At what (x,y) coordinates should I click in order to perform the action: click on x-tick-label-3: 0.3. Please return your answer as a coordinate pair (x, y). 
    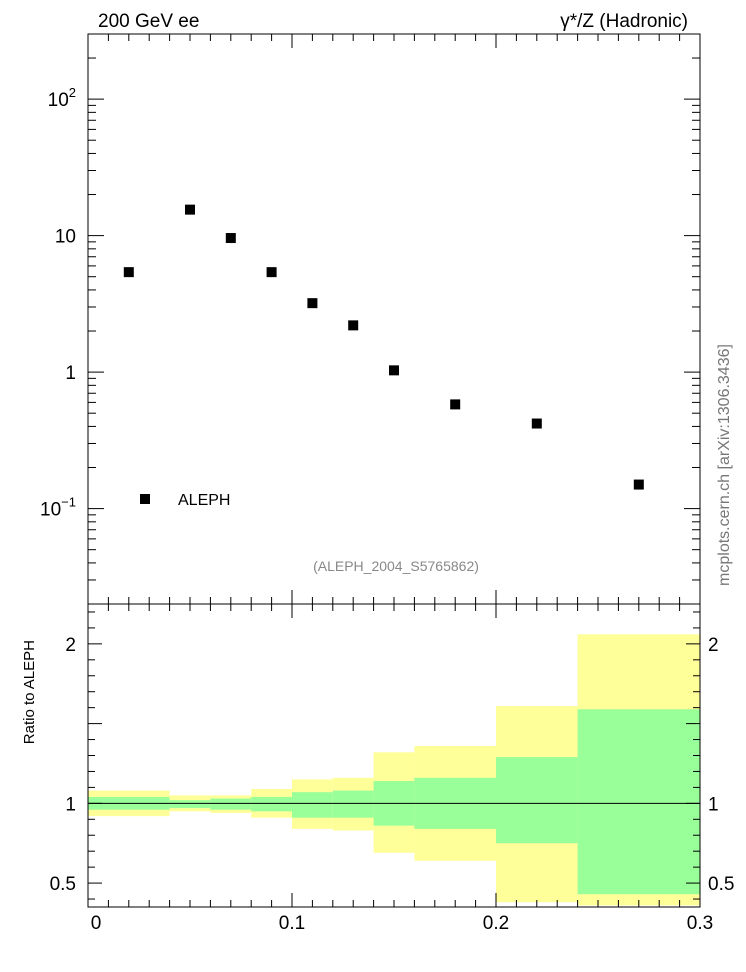
    Looking at the image, I should click on (700, 923).